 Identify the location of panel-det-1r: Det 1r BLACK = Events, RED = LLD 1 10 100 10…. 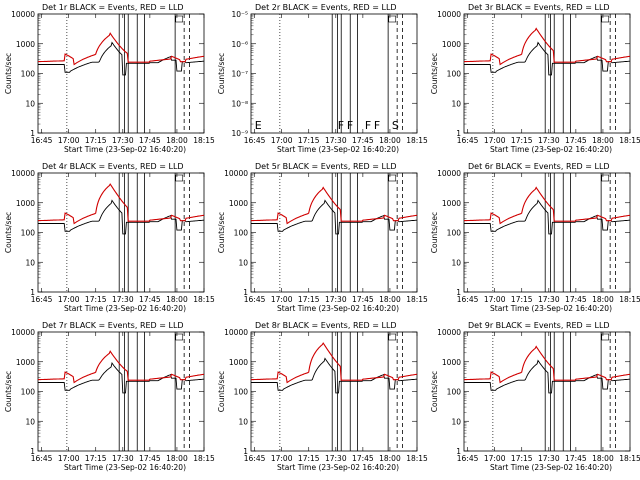
(109, 78).